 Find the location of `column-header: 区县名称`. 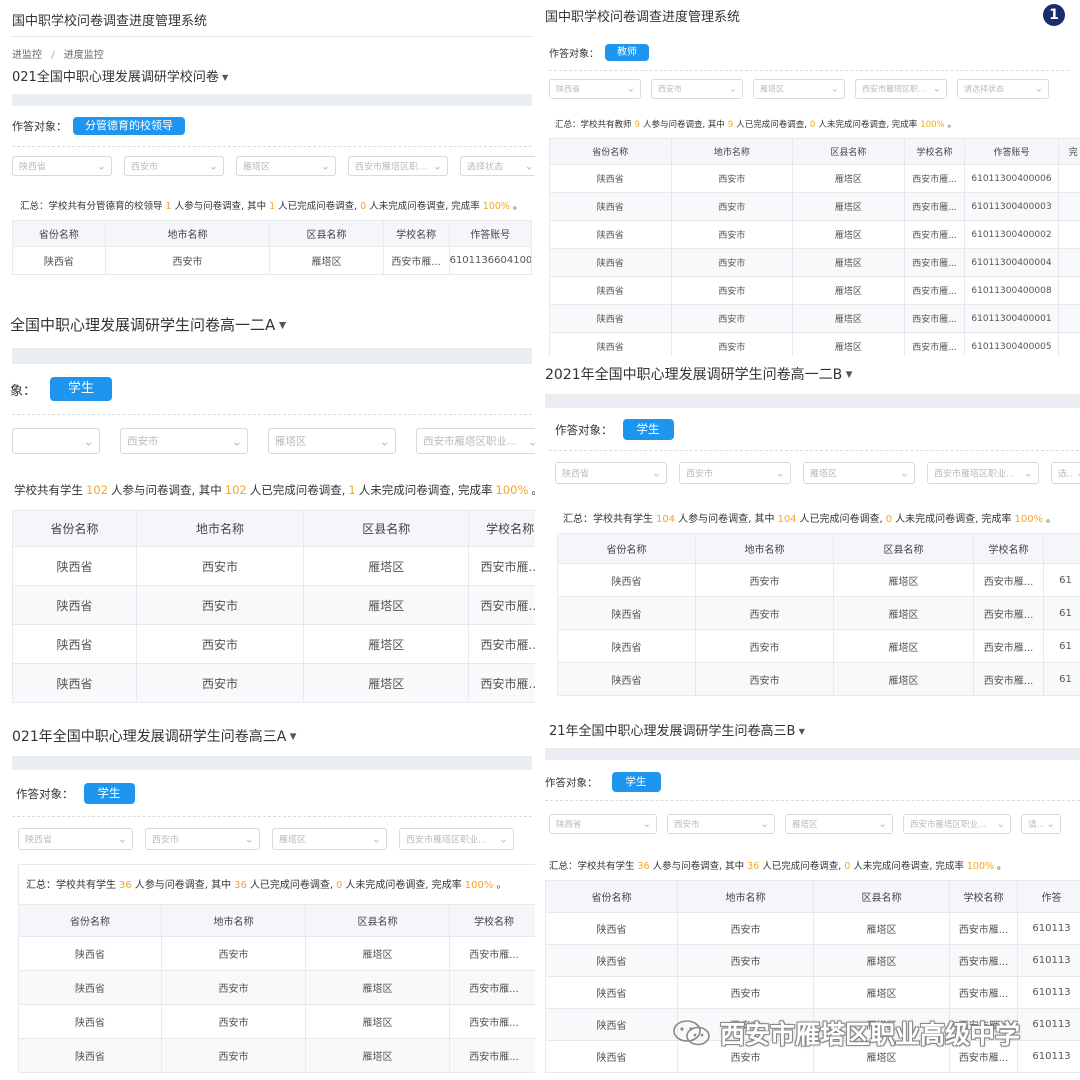

column-header: 区县名称 is located at coordinates (881, 896).